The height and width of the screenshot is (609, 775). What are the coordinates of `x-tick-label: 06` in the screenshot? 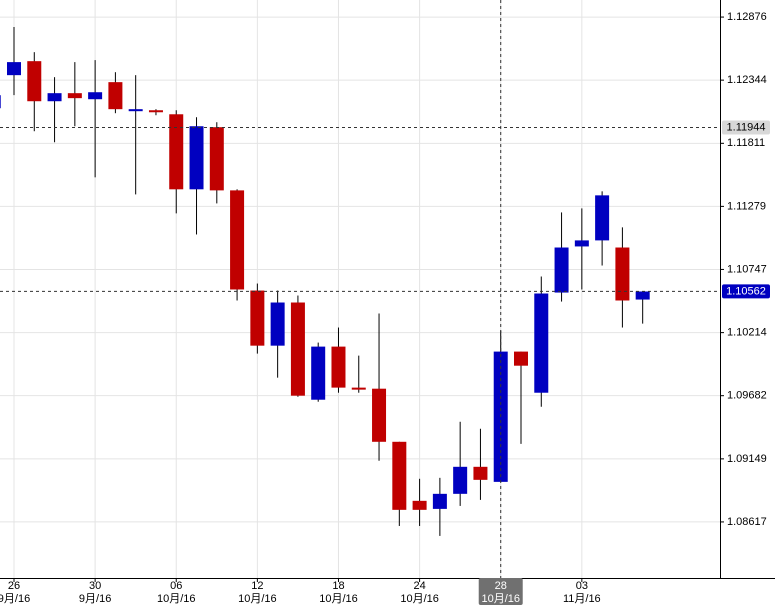 It's located at (176, 586).